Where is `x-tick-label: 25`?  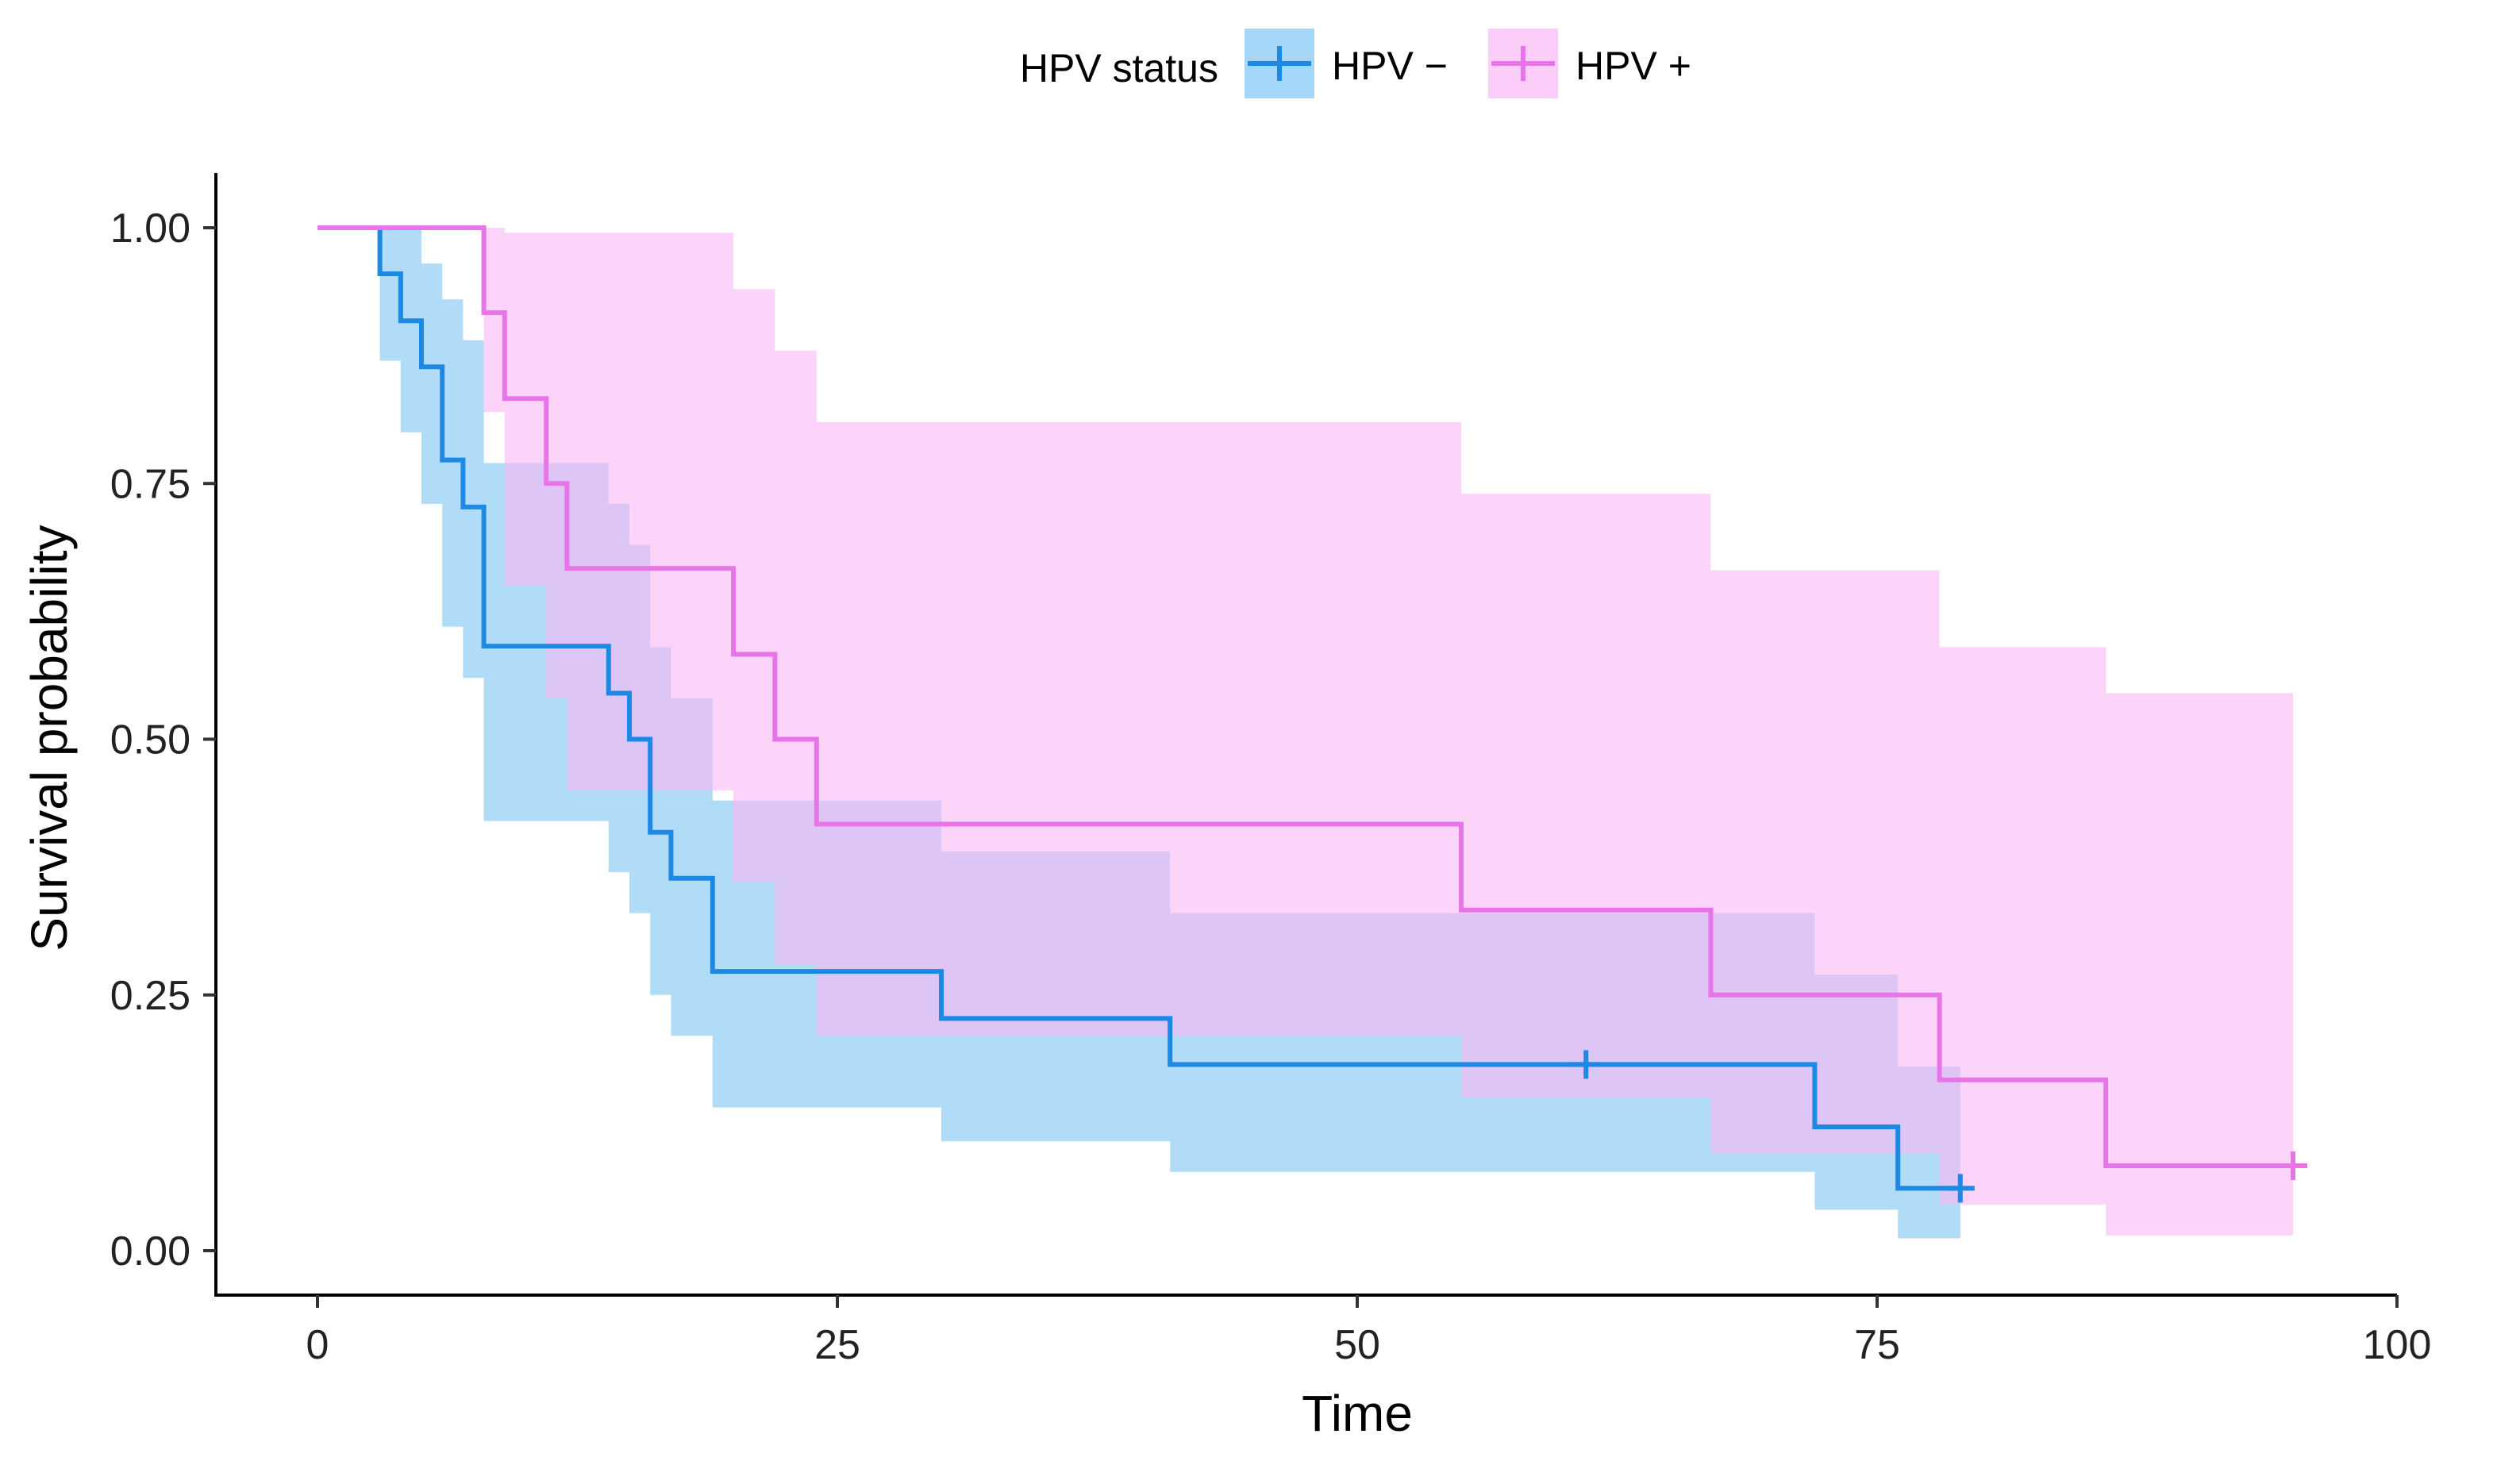
x-tick-label: 25 is located at coordinates (837, 1345).